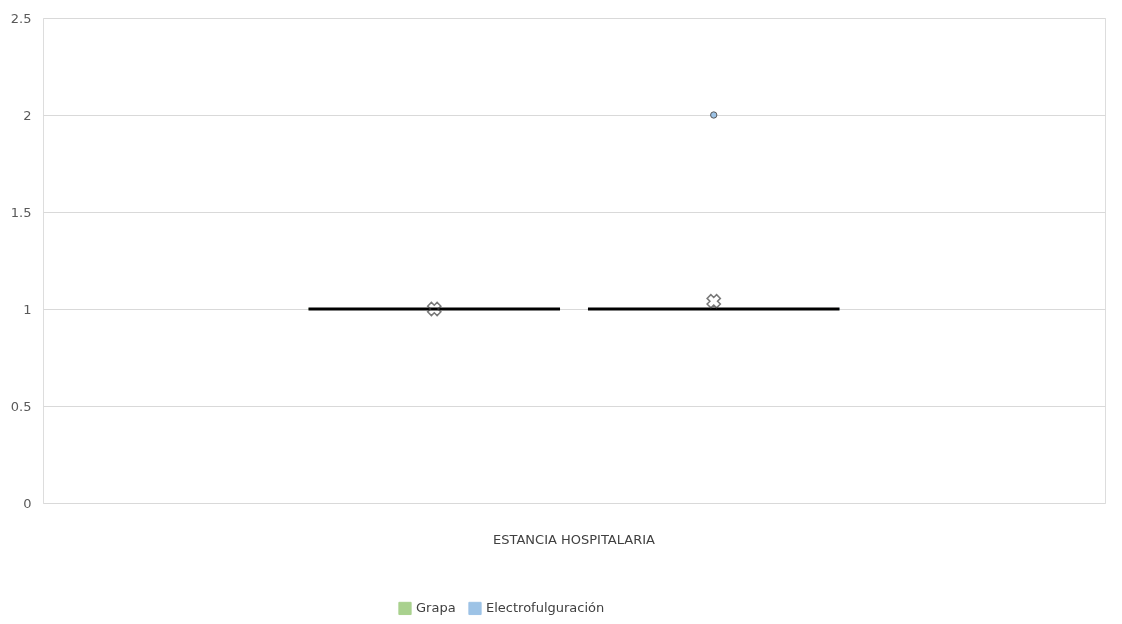  Describe the element at coordinates (545, 608) in the screenshot. I see `legend-label: Electrofulguración` at that location.